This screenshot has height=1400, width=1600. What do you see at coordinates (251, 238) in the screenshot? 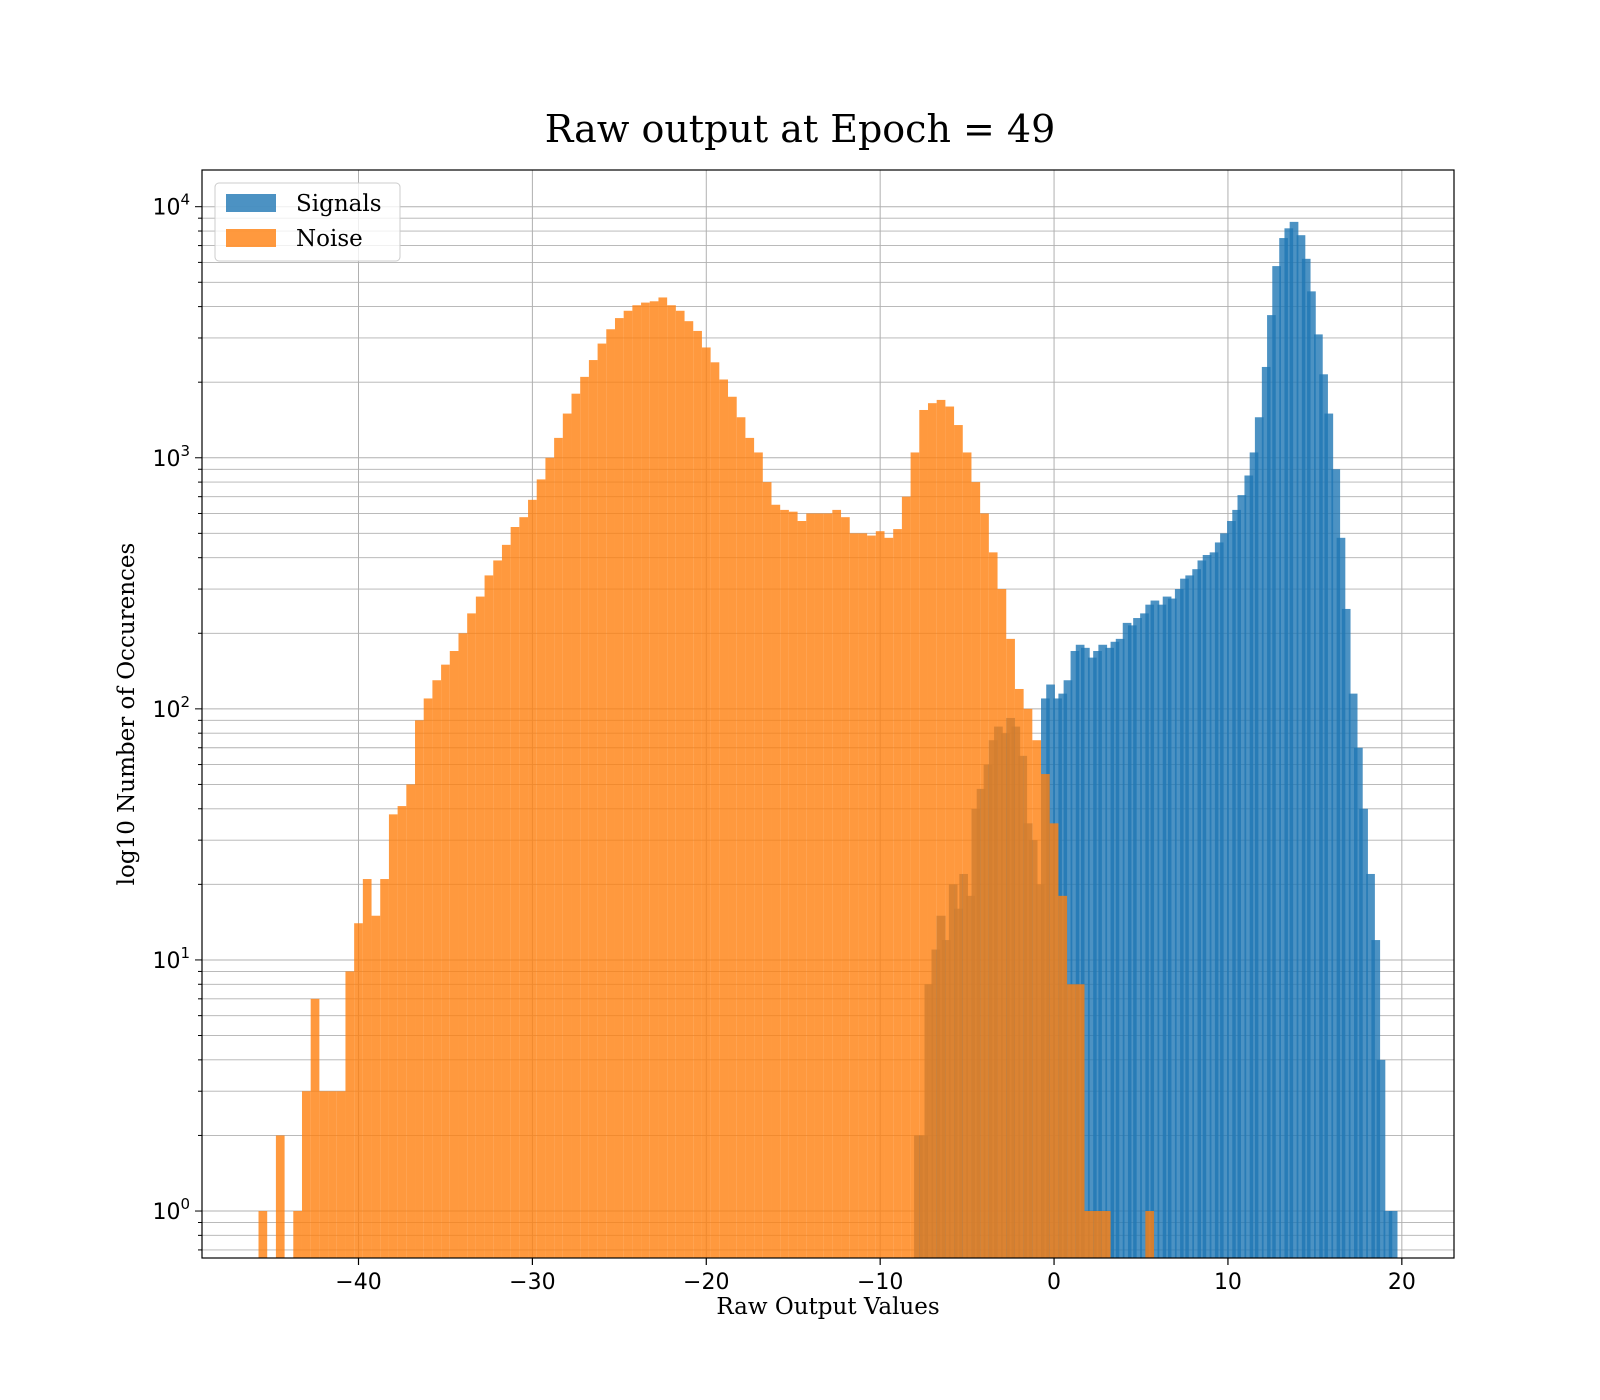
I see `legend-swatch-noise` at bounding box center [251, 238].